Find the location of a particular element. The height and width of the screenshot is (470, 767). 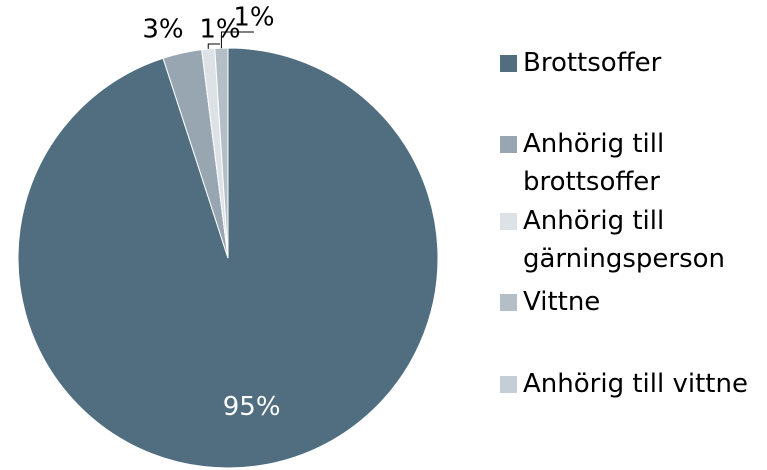

legend-item: Anhörig till vittne is located at coordinates (629, 384).